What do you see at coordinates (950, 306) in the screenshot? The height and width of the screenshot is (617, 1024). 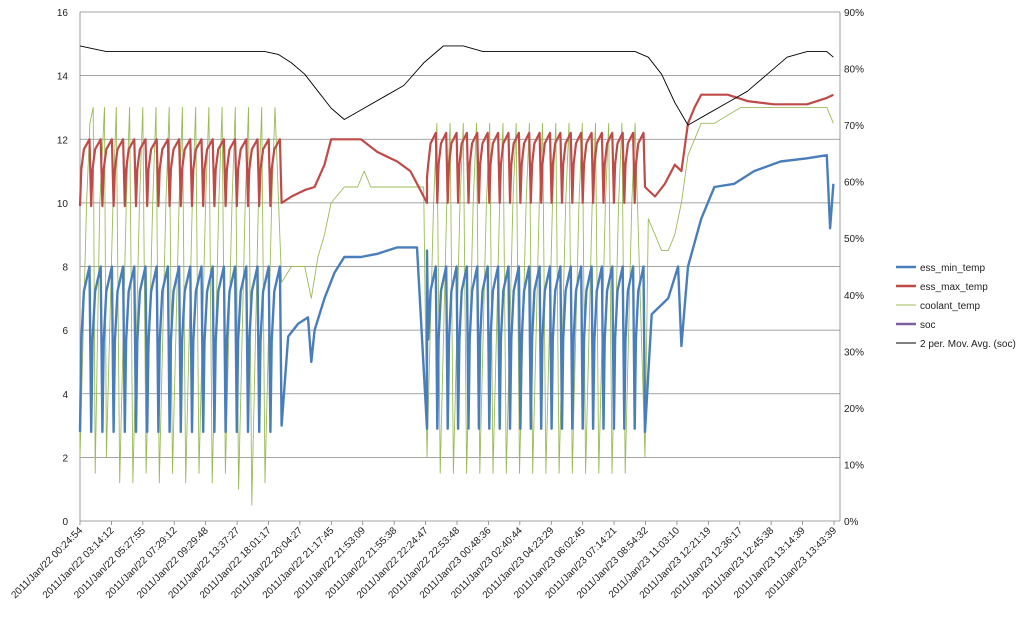 I see `legend-label: coolant_temp` at bounding box center [950, 306].